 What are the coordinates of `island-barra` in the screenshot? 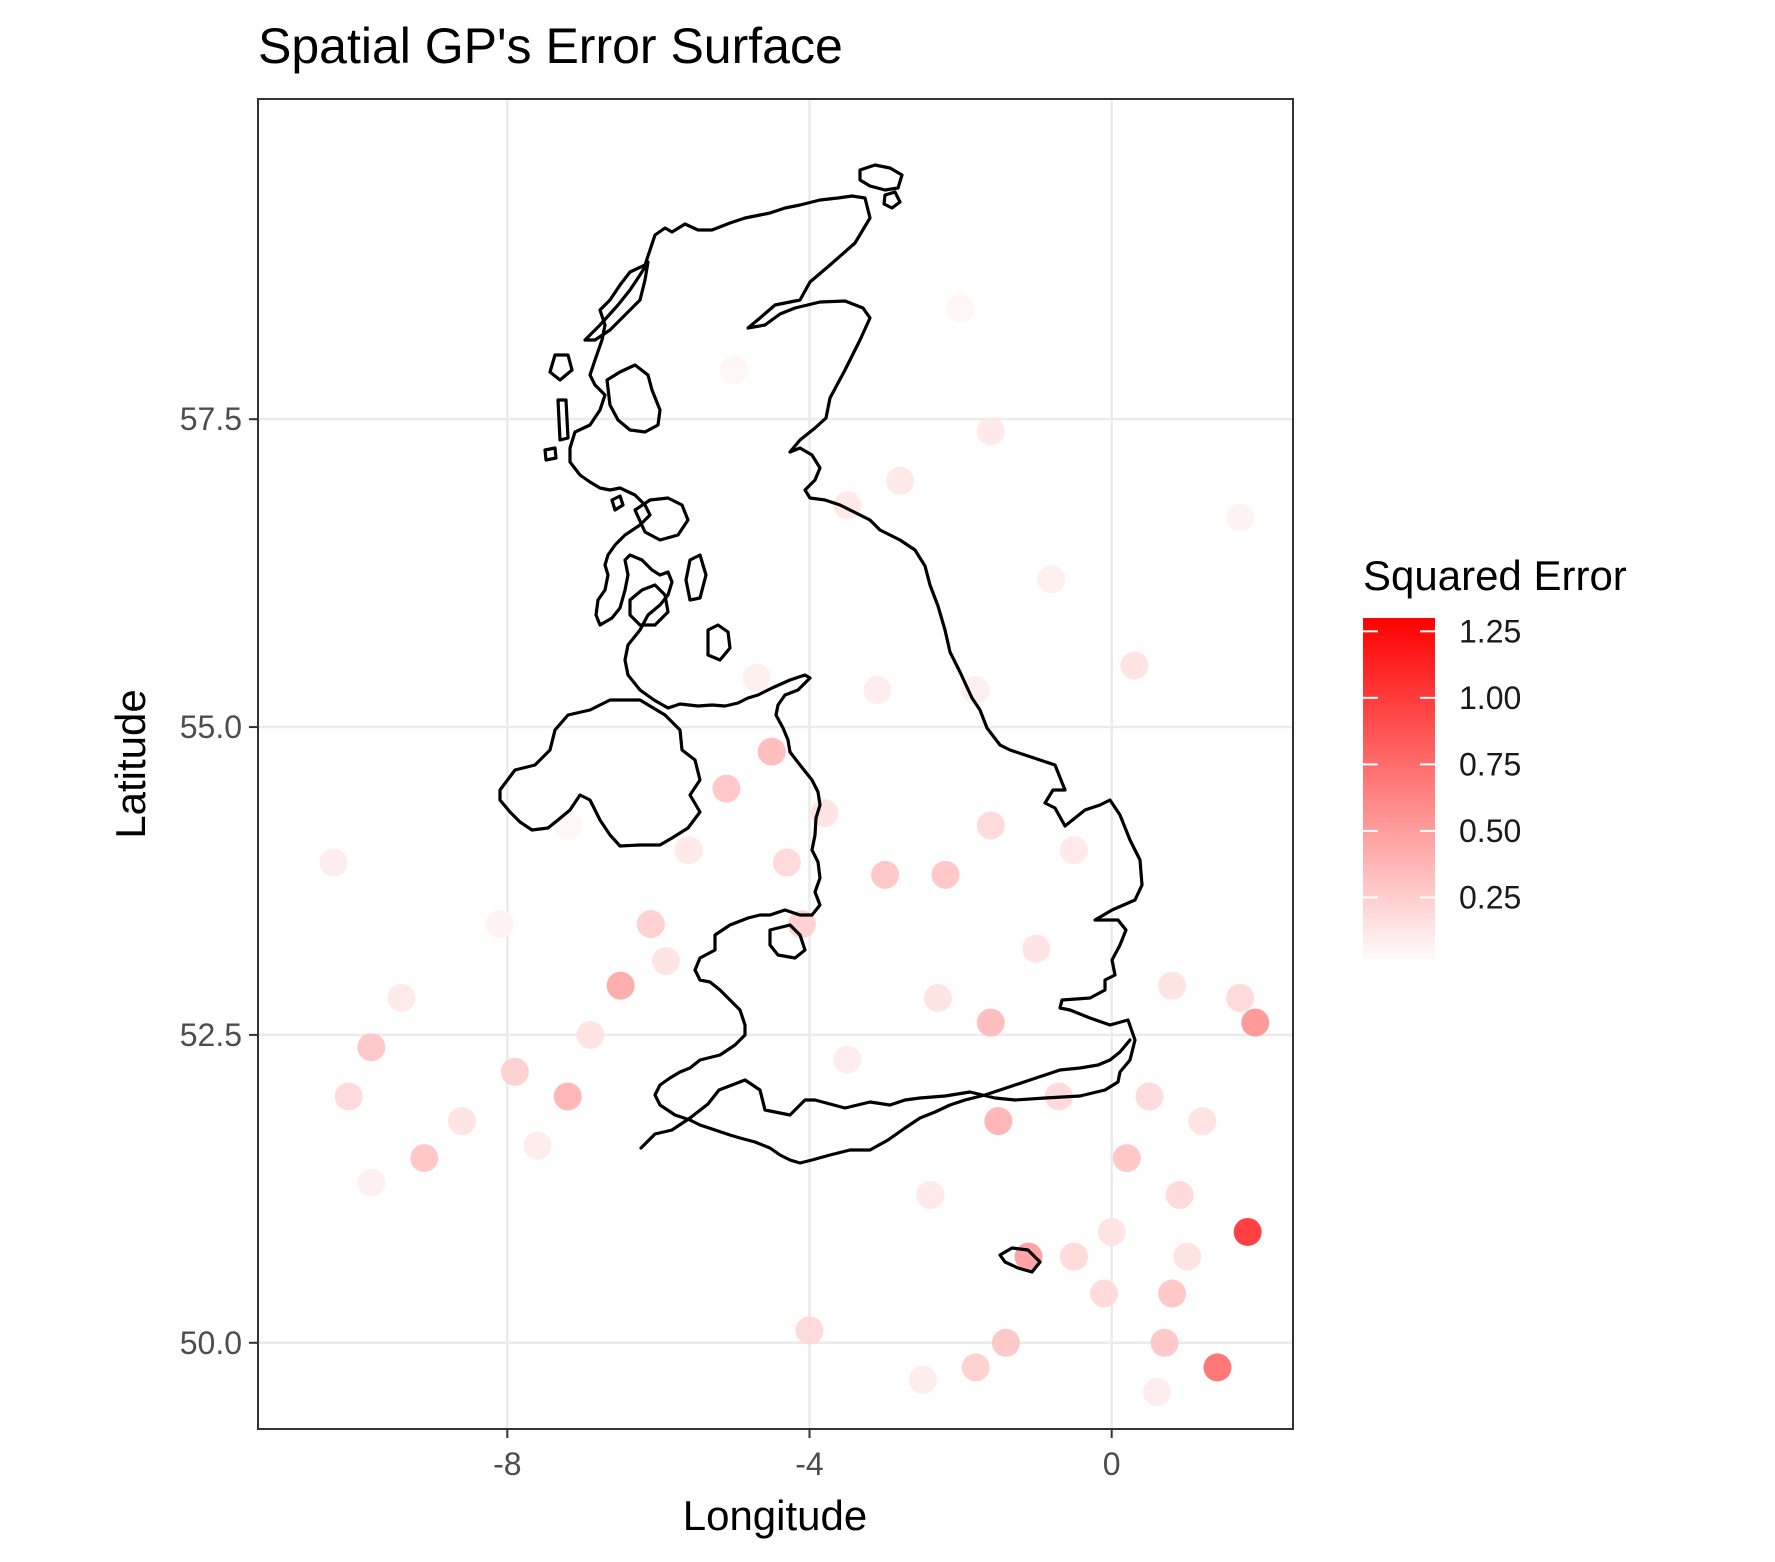 It's located at (563, 420).